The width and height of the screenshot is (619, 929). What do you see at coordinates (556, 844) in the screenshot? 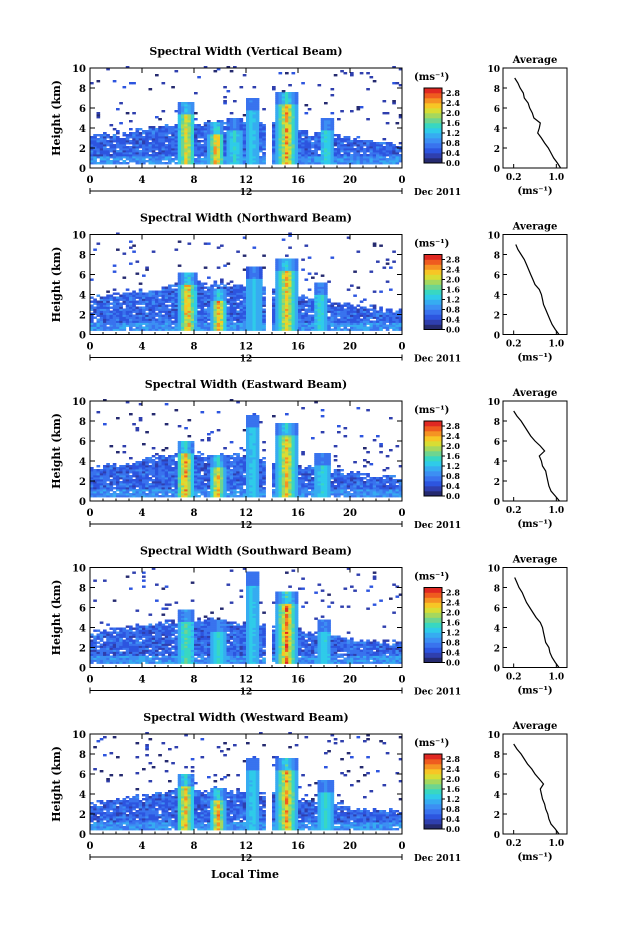
I see `average-x-tick-label: 1.0` at bounding box center [556, 844].